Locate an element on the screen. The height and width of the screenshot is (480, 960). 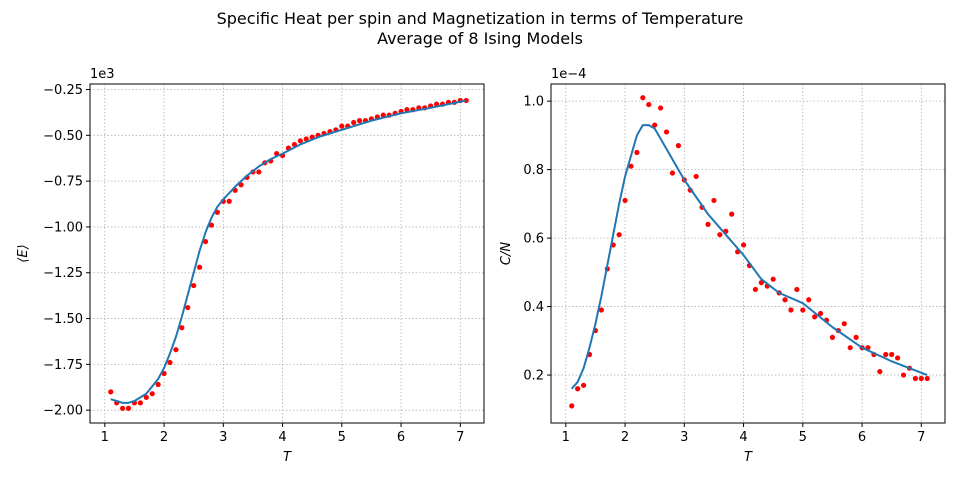
chart-1-y-tick-label-4: 1.0 is located at coordinates (533, 102).